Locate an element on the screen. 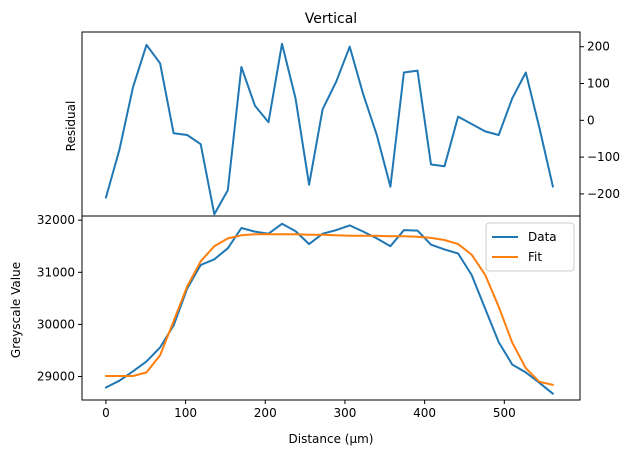 The height and width of the screenshot is (459, 636). x-tick-label: 500 is located at coordinates (504, 413).